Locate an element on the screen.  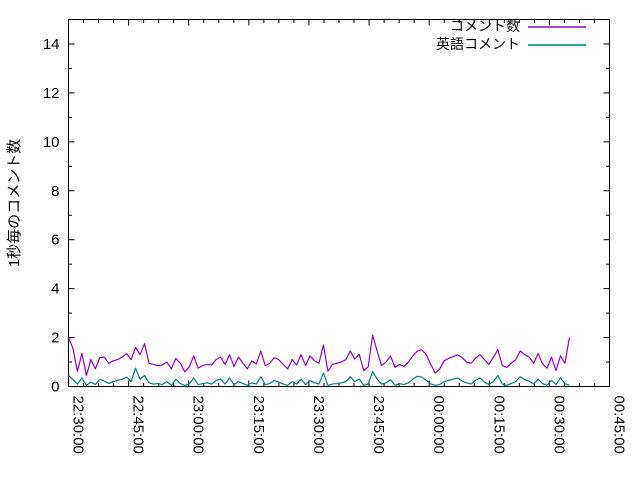
x-axis-tick-label-group: 23:00:00 is located at coordinates (198, 425).